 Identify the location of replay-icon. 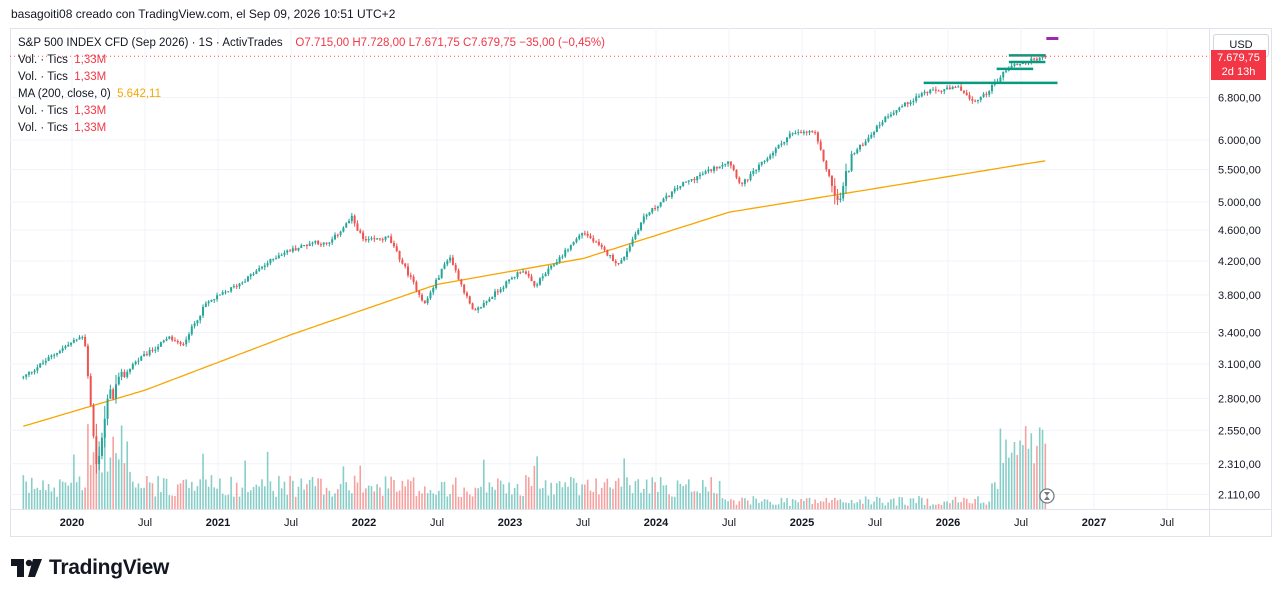
(1047, 496).